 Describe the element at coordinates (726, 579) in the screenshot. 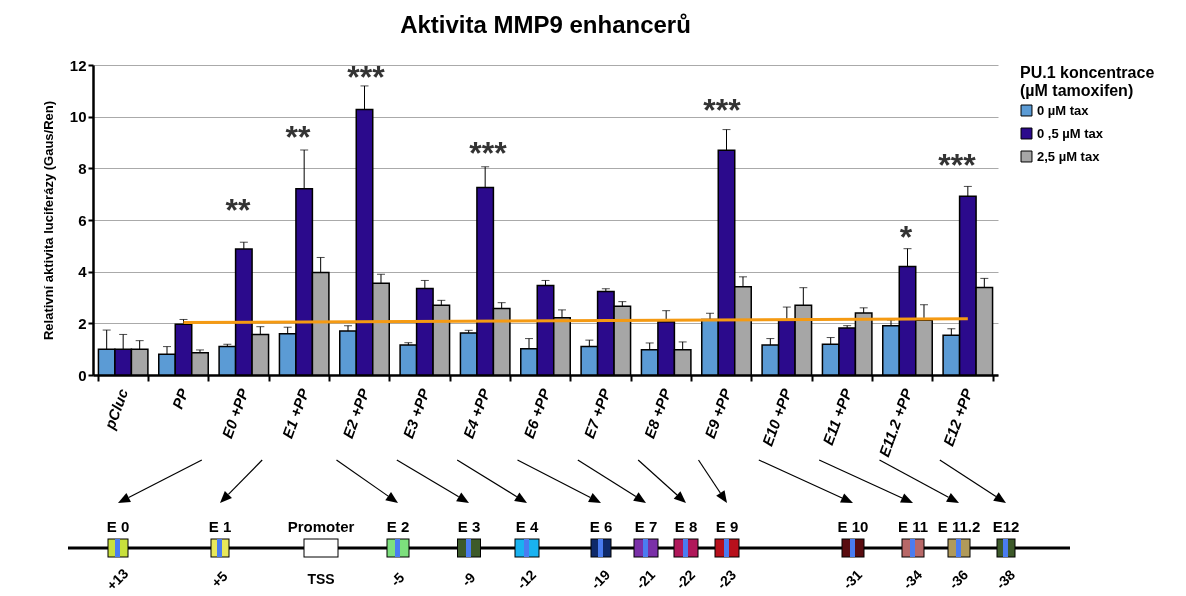

I see `text: -23` at that location.